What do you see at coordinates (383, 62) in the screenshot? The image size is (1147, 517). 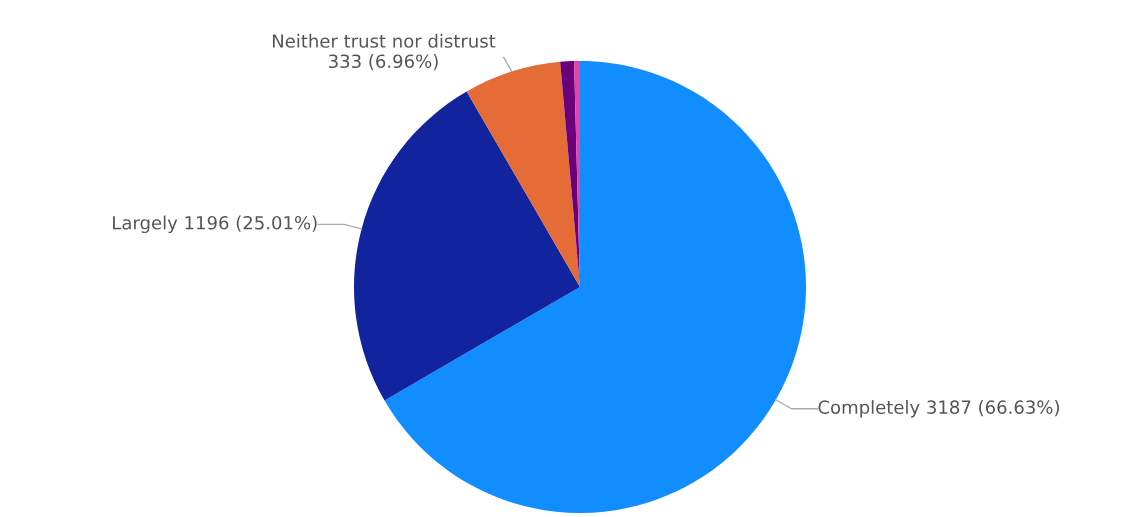 I see `data-label: 333 (6.96%)` at bounding box center [383, 62].